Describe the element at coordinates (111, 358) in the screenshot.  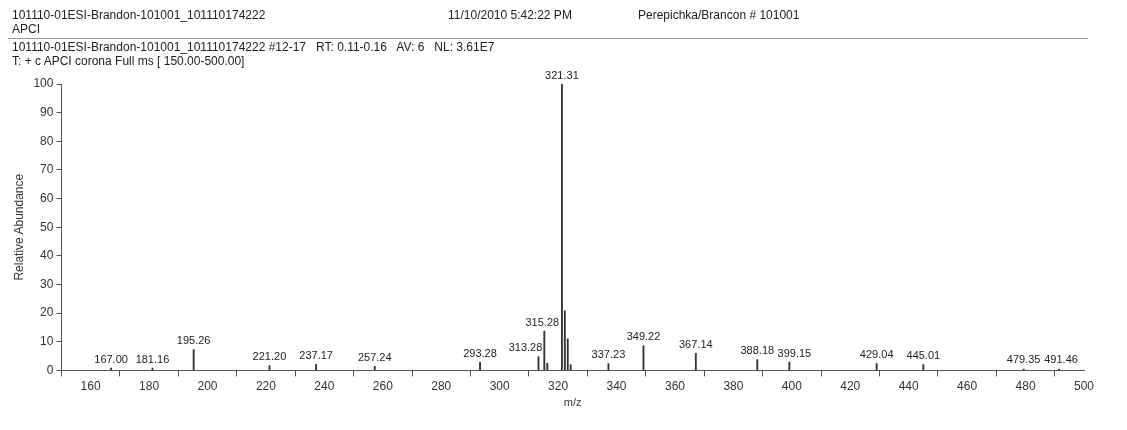
I see `annotation: 167.00` at that location.